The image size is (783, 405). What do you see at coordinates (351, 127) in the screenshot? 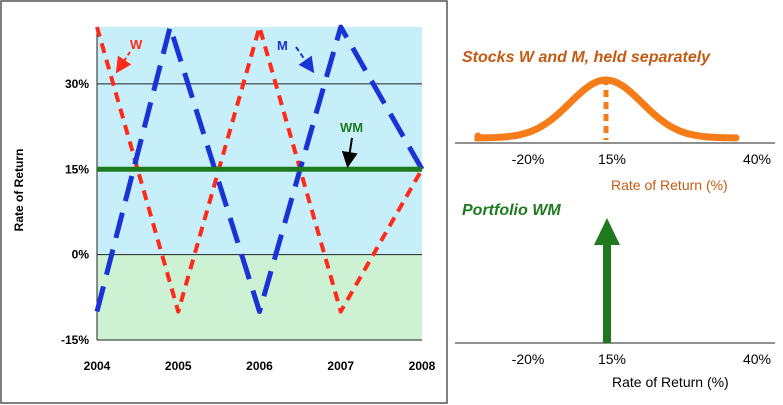
I see `series-label-wm: WM` at bounding box center [351, 127].